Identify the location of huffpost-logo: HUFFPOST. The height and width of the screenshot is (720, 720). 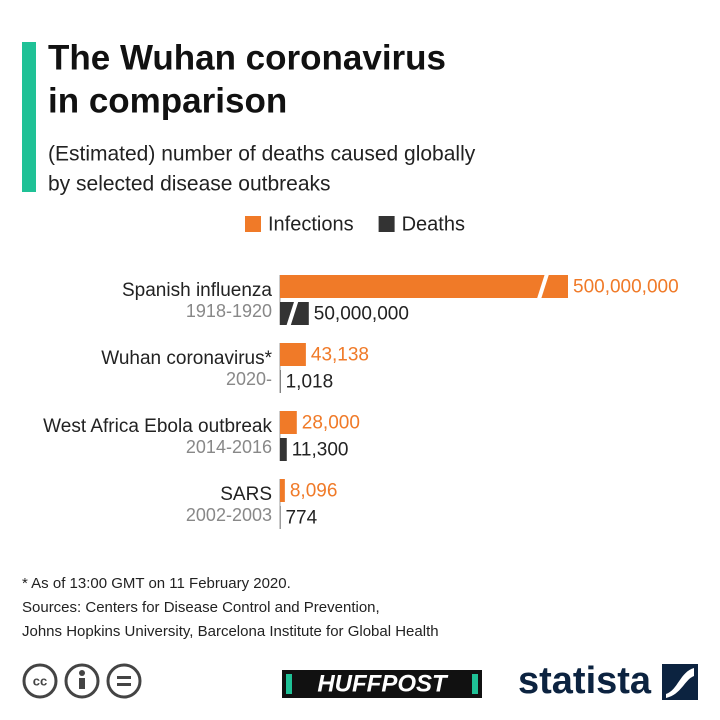
(383, 683).